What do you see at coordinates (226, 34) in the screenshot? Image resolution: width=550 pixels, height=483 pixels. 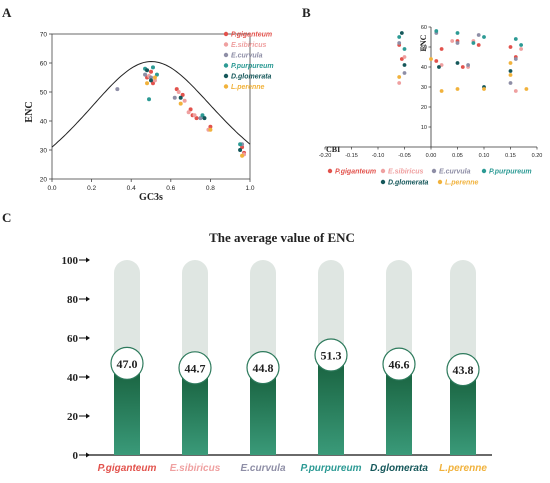 I see `panel-a-legend-marker-p-giganteum` at bounding box center [226, 34].